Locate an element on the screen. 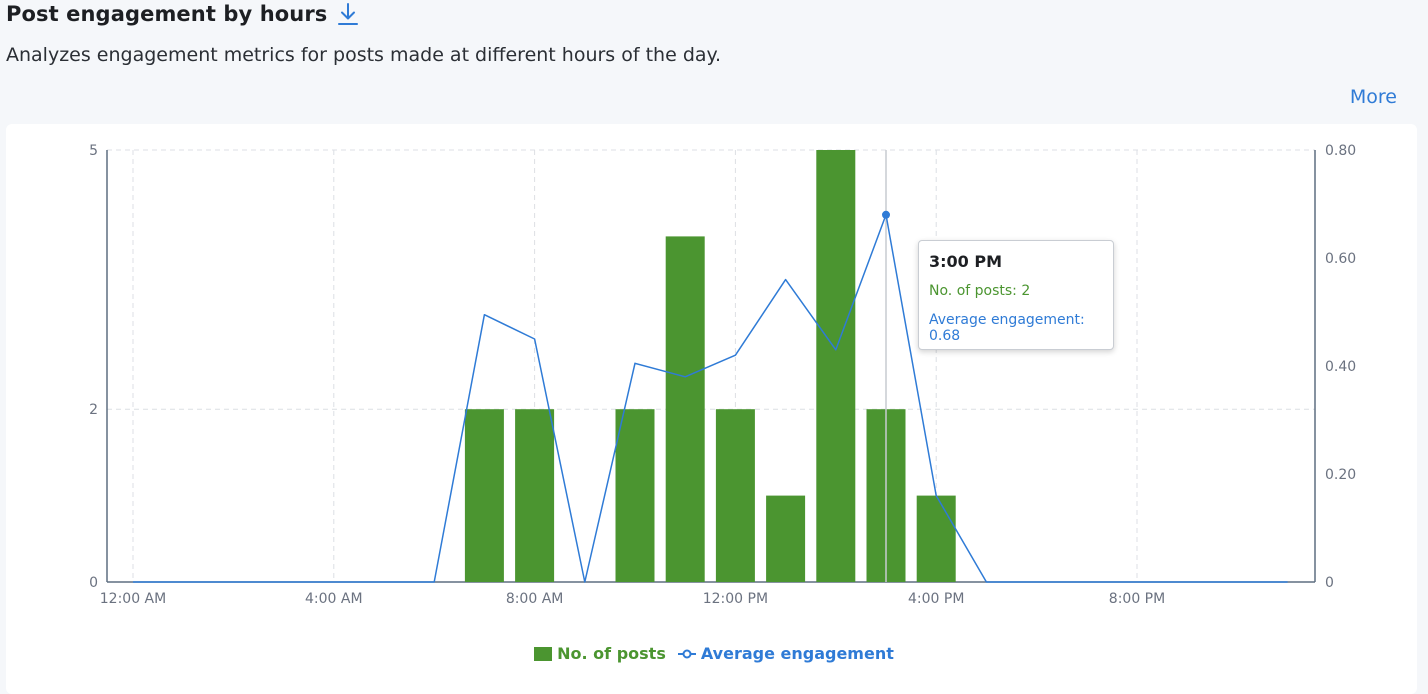  legend-item-posts: No. of posts is located at coordinates (600, 653).